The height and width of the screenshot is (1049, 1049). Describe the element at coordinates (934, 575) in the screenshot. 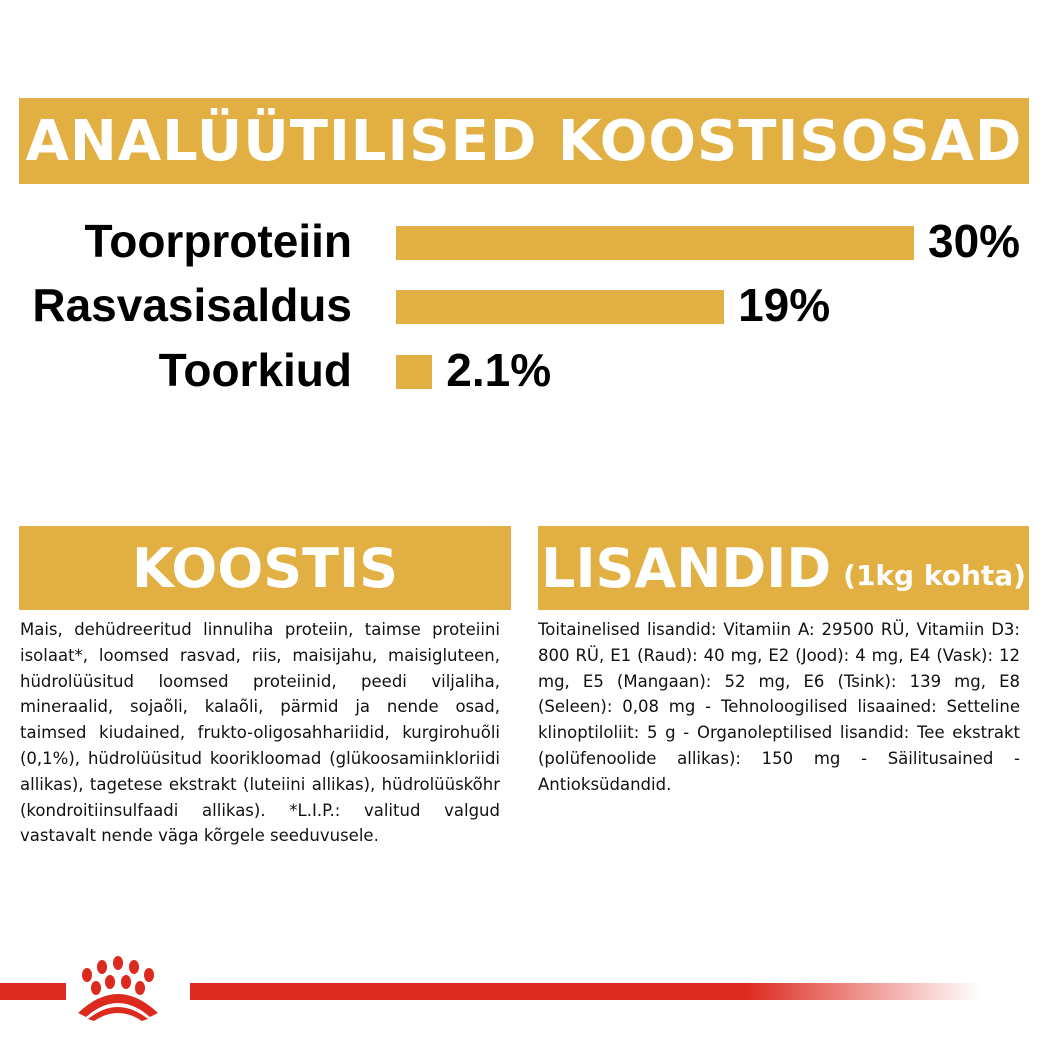

I see `lisandid-subtitle: (1kg kohta)` at that location.